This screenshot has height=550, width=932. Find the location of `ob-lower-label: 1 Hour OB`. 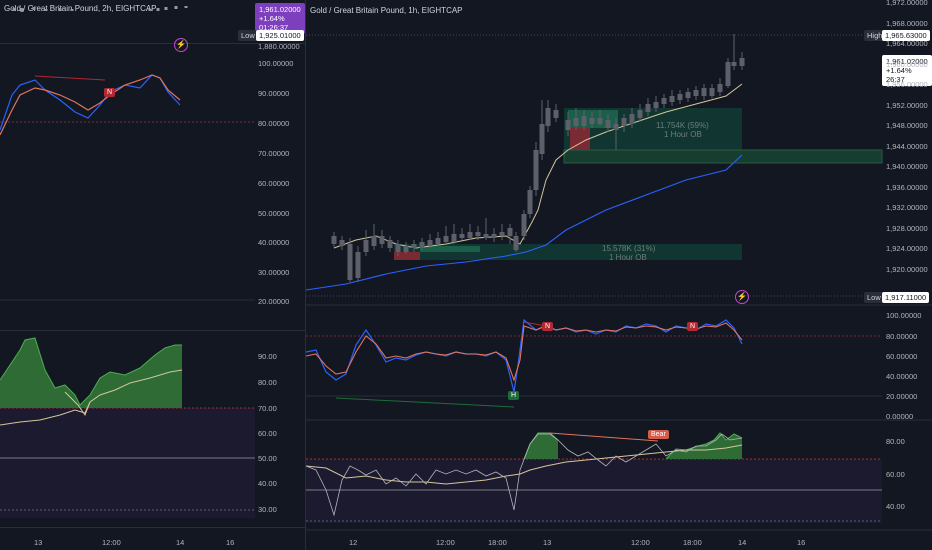

ob-lower-label: 1 Hour OB is located at coordinates (628, 257).